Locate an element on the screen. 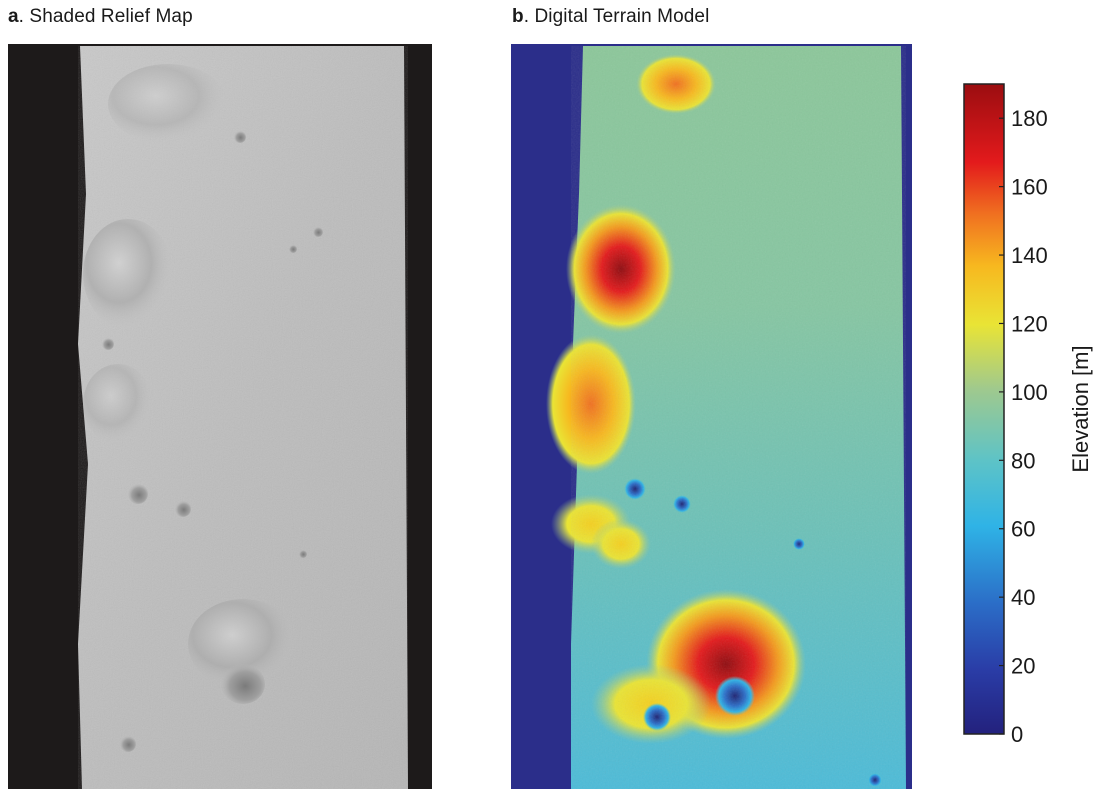  panel-b-title: b. Digital Terrain Model is located at coordinates (610, 17).